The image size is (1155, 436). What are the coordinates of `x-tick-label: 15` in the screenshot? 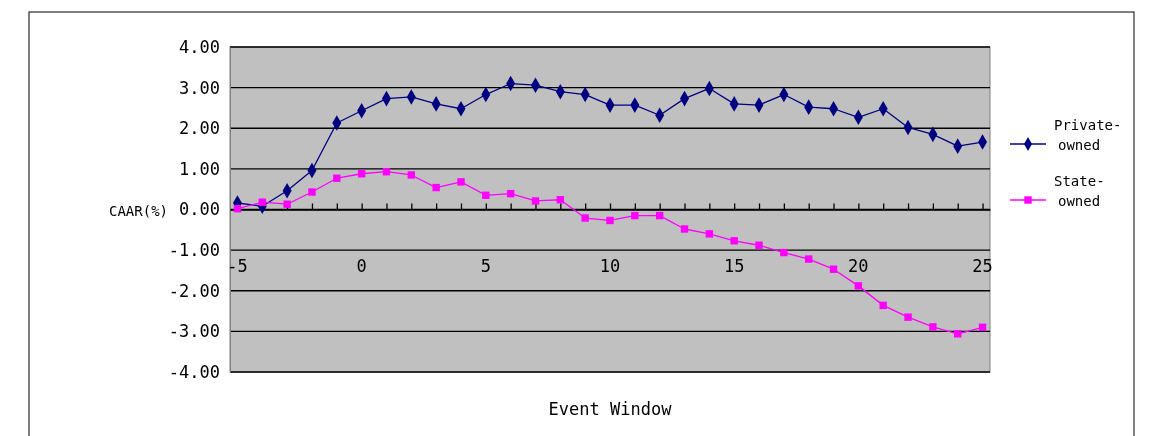 It's located at (734, 265).